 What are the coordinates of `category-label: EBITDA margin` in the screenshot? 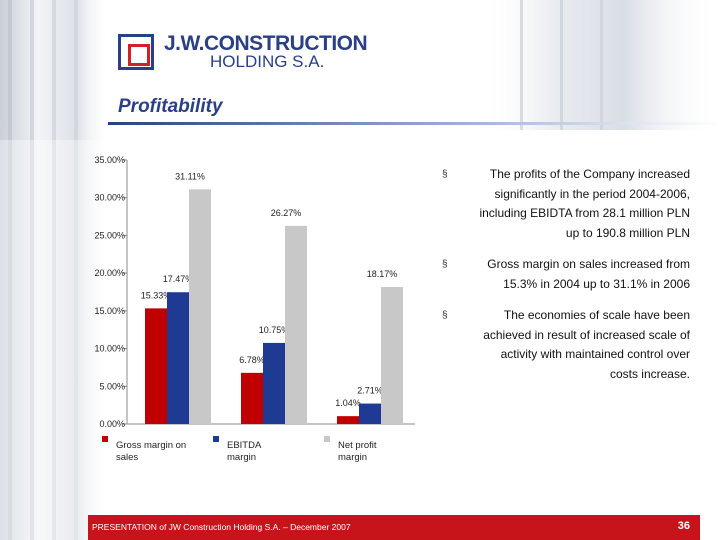 It's located at (244, 451).